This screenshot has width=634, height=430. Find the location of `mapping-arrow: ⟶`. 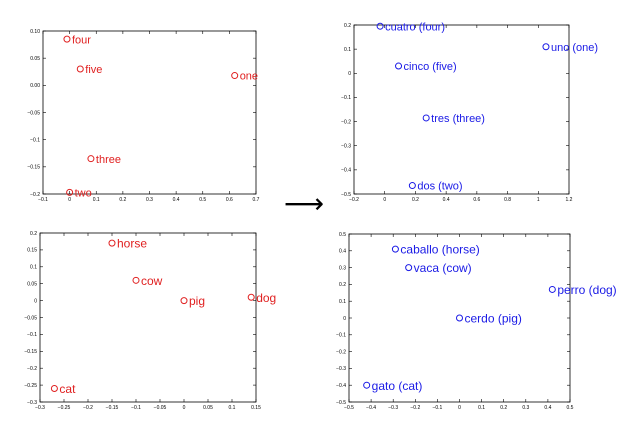

mapping-arrow: ⟶ is located at coordinates (304, 203).